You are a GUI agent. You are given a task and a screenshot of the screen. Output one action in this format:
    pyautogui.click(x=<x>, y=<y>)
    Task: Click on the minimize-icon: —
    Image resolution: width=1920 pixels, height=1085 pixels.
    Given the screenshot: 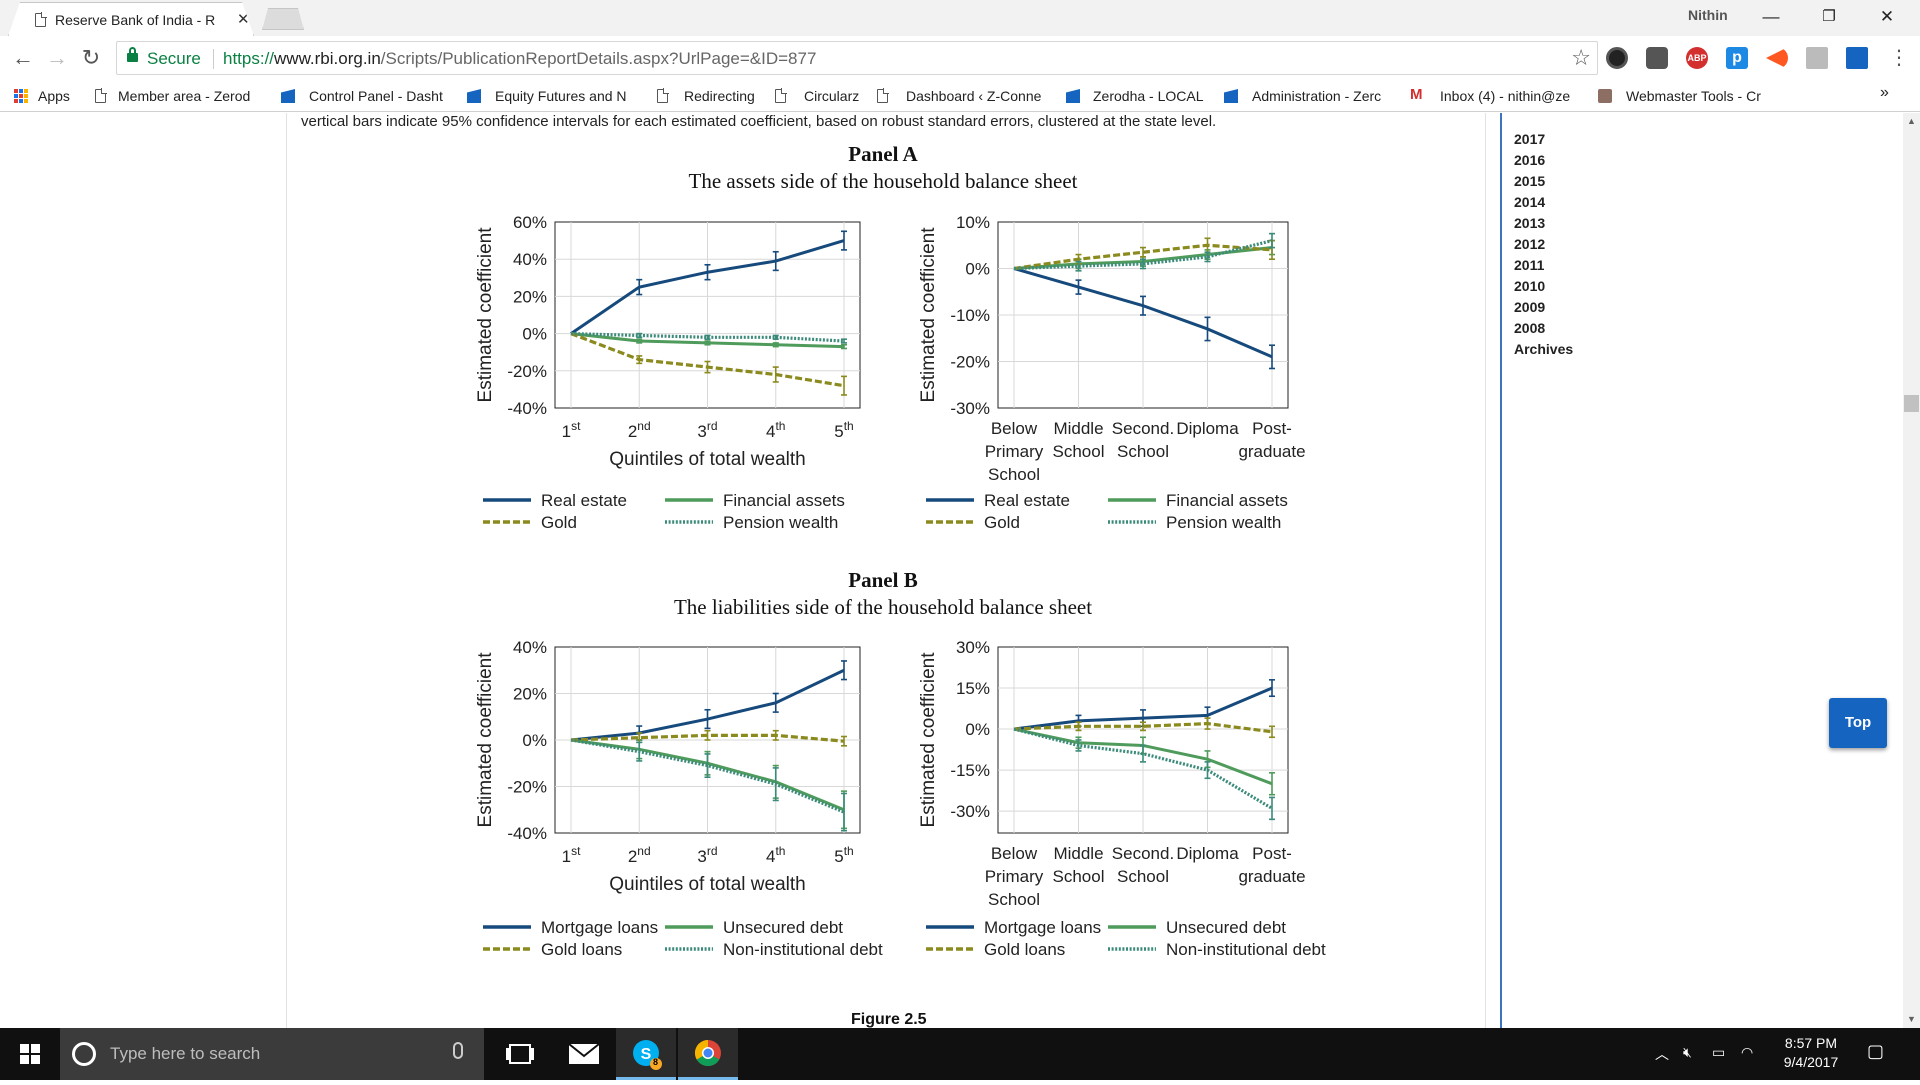 What is the action you would take?
    pyautogui.click(x=1771, y=16)
    